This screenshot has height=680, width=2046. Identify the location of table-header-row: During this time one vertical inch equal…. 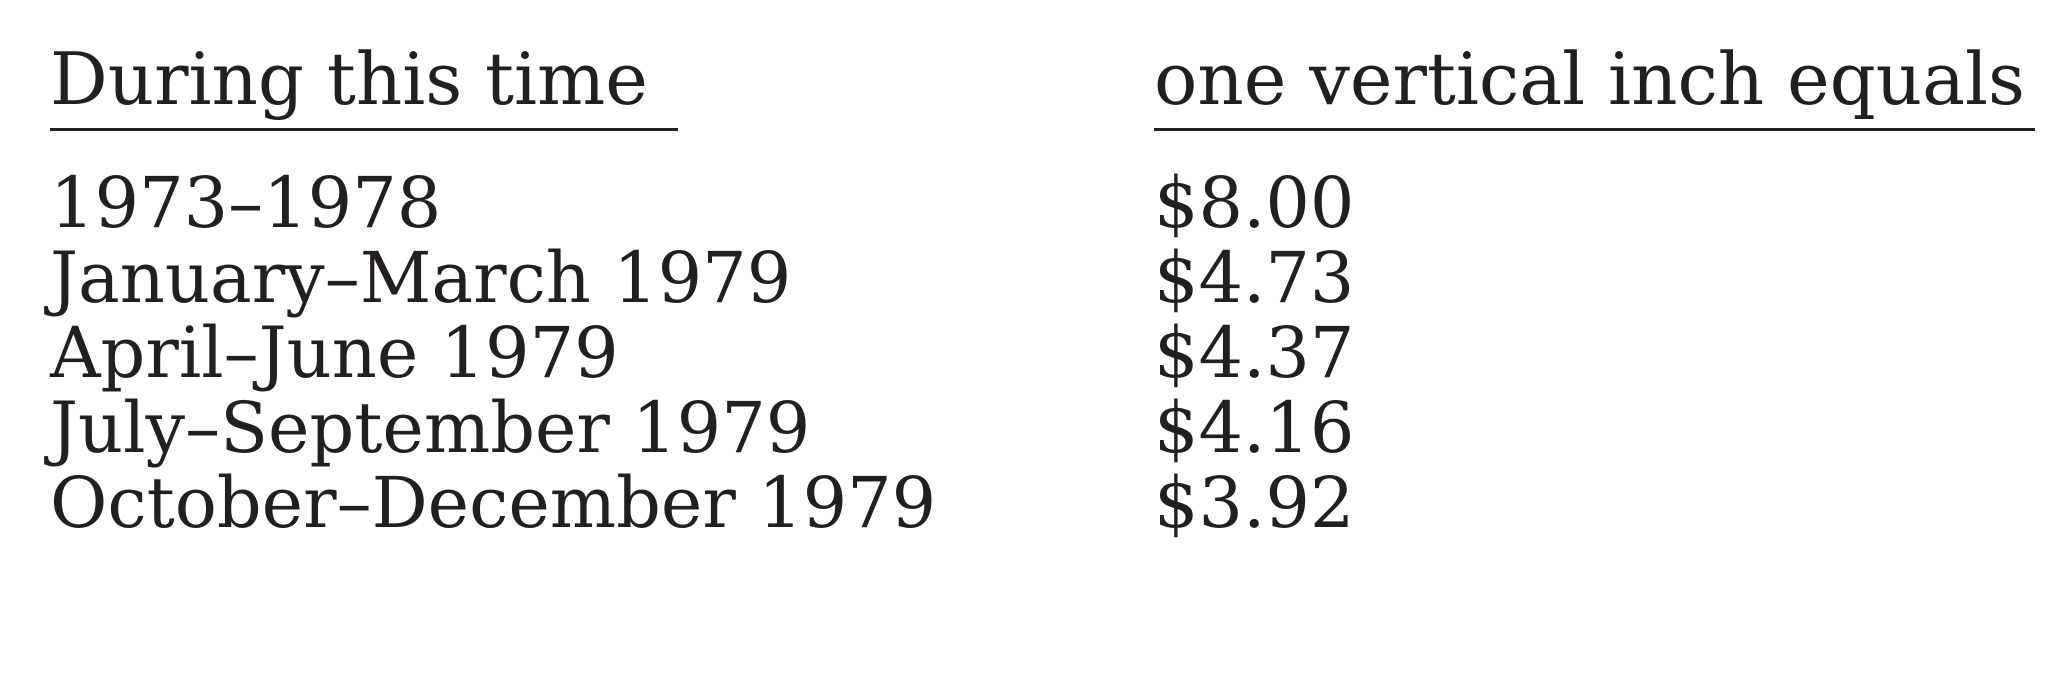
(1042, 89).